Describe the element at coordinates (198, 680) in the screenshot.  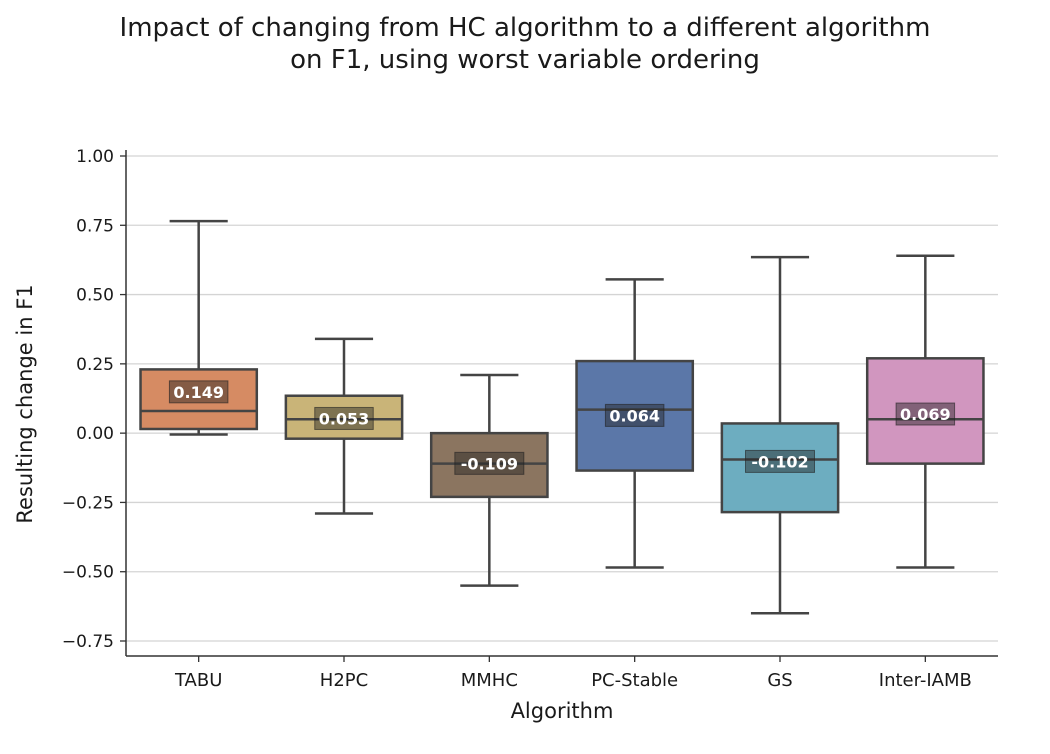
I see `x-tick-label: TABU` at that location.